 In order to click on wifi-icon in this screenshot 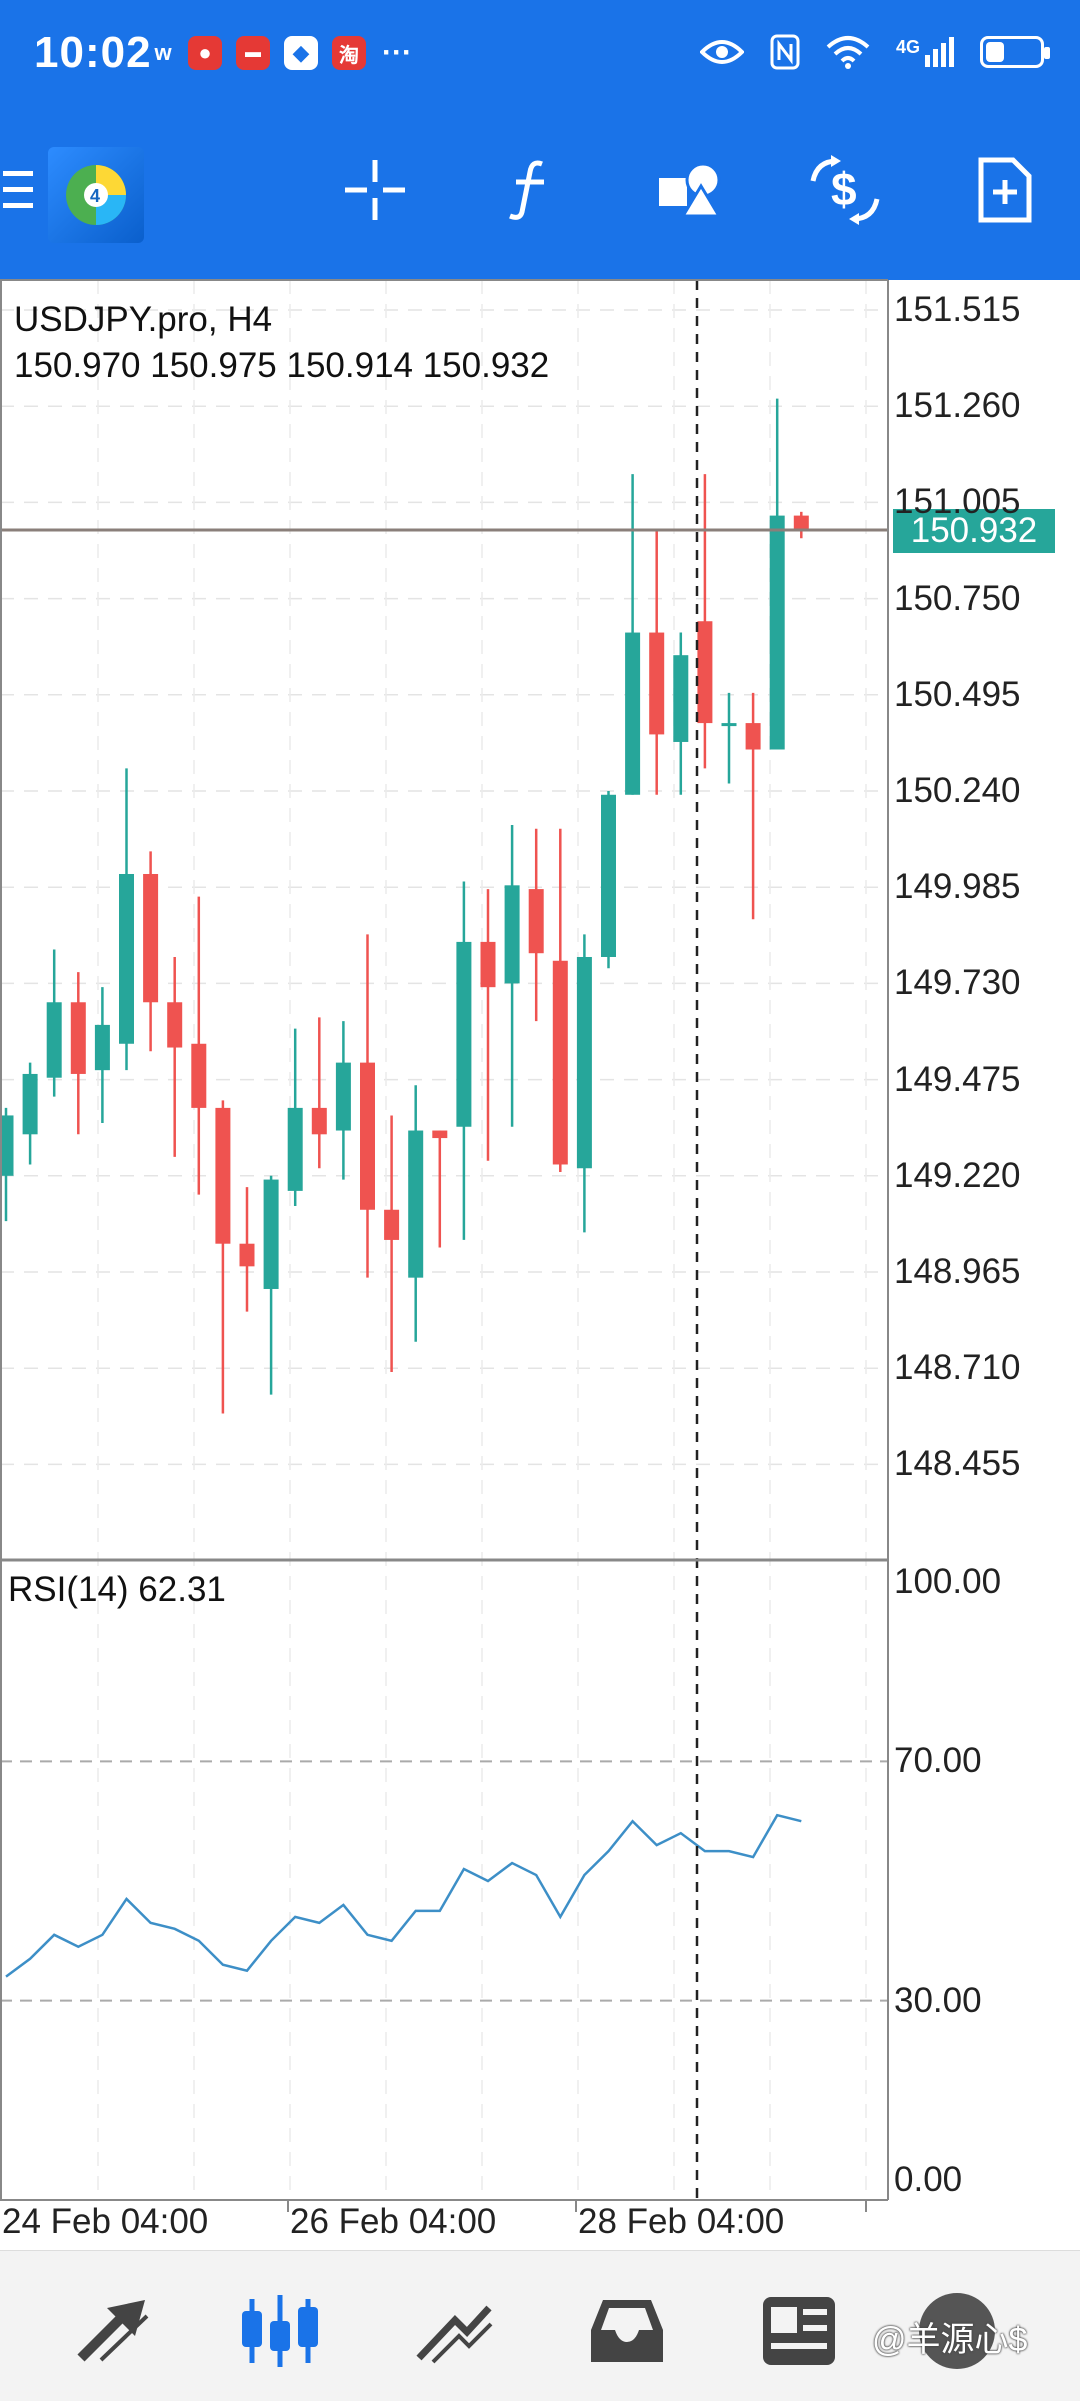, I will do `click(848, 52)`.